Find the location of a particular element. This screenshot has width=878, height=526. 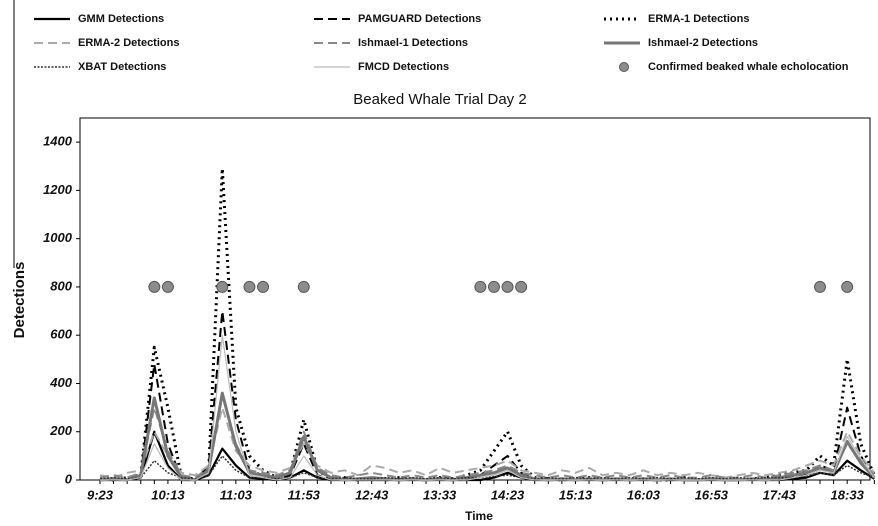

y-axis-label: Detections is located at coordinates (19, 300).